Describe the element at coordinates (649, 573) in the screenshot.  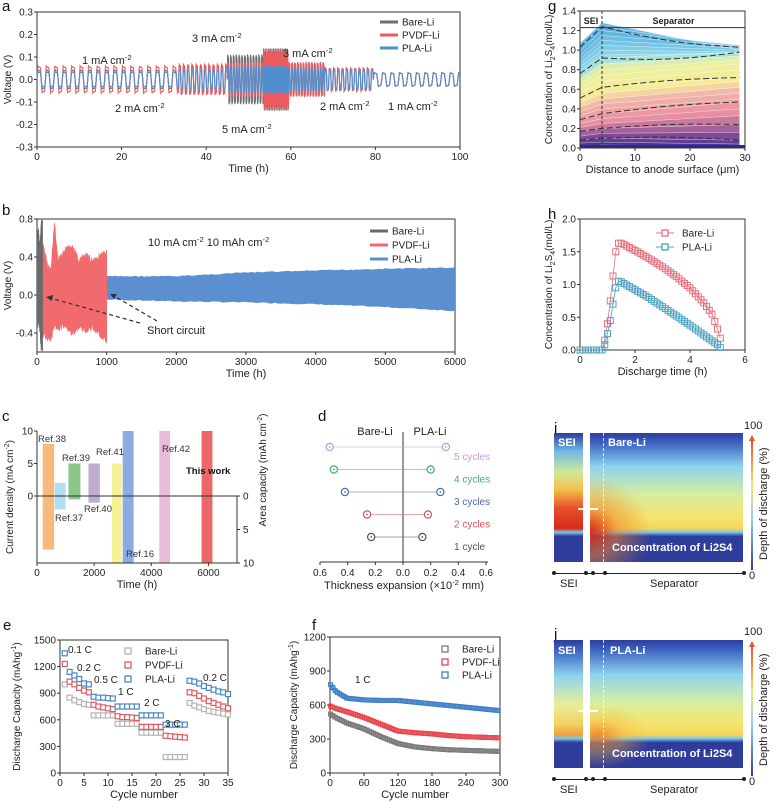
I see `region-scale-line` at that location.